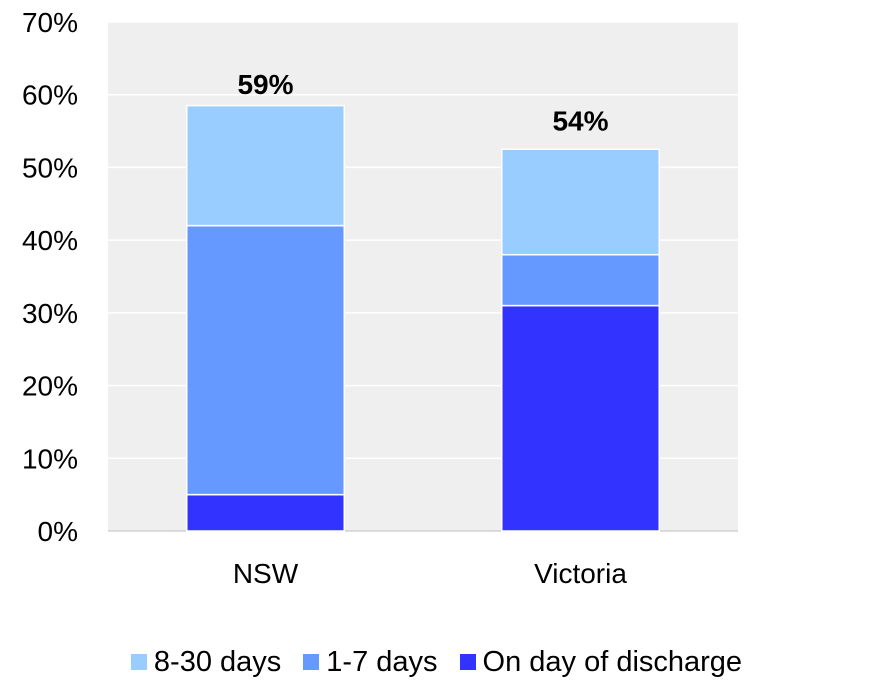  What do you see at coordinates (138, 662) in the screenshot?
I see `legend-swatch-8-30-days` at bounding box center [138, 662].